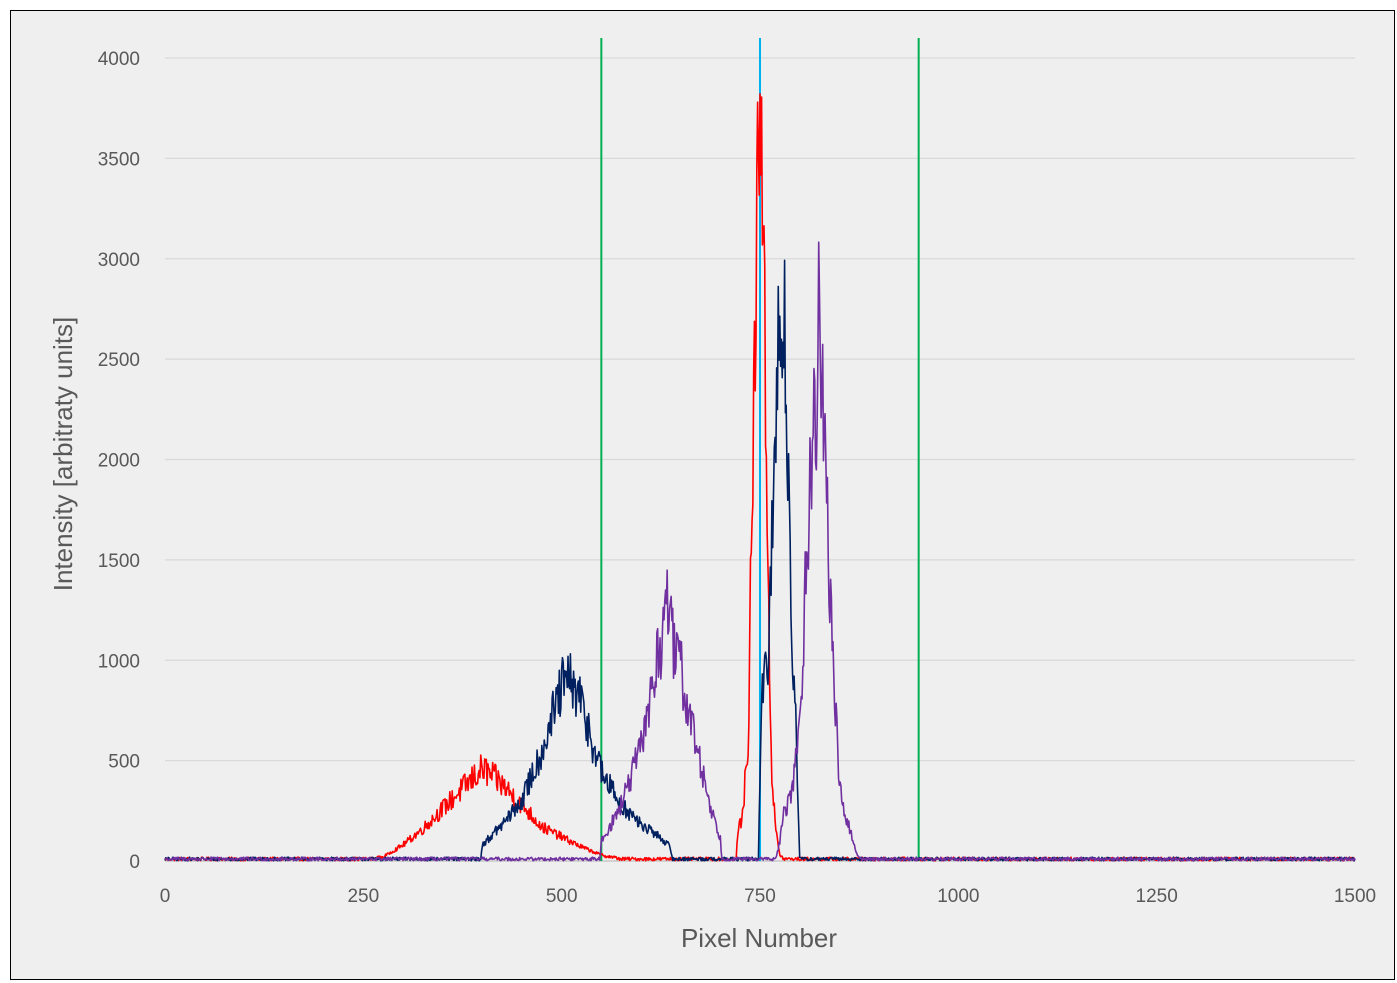 The image size is (1397, 983). What do you see at coordinates (1157, 896) in the screenshot?
I see `x-tick-label: 1250` at bounding box center [1157, 896].